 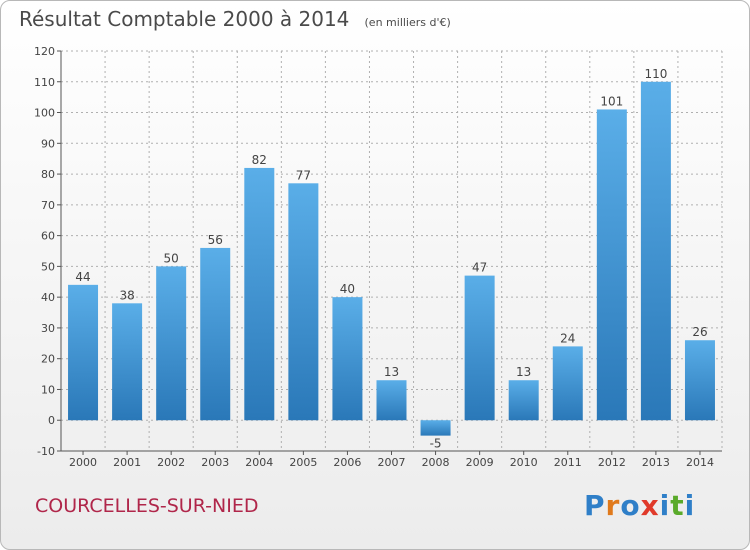 I want to click on x-tick-label: 2008, so click(x=436, y=462).